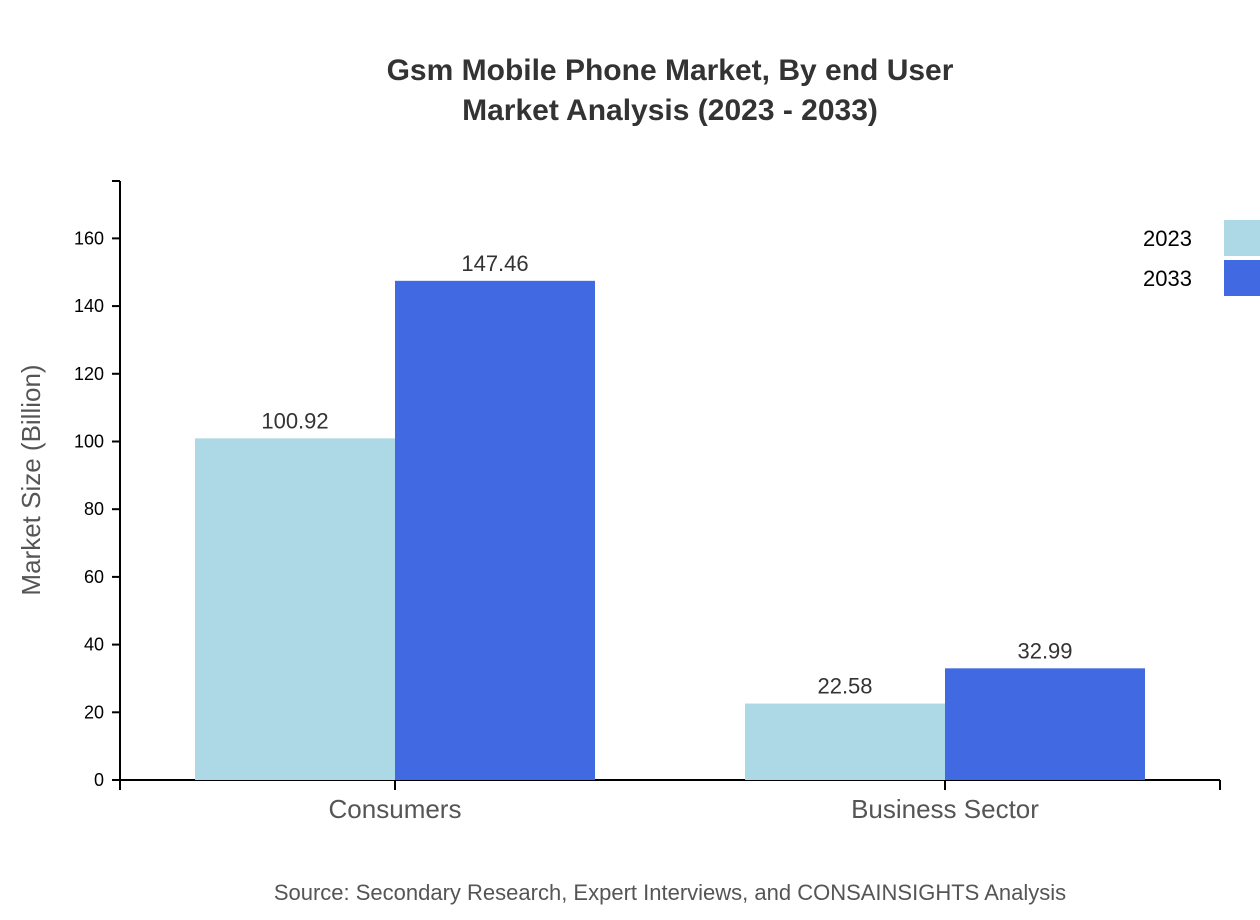 The image size is (1260, 920). I want to click on chart-title-line2: Market Analysis (2023 - 2033), so click(670, 110).